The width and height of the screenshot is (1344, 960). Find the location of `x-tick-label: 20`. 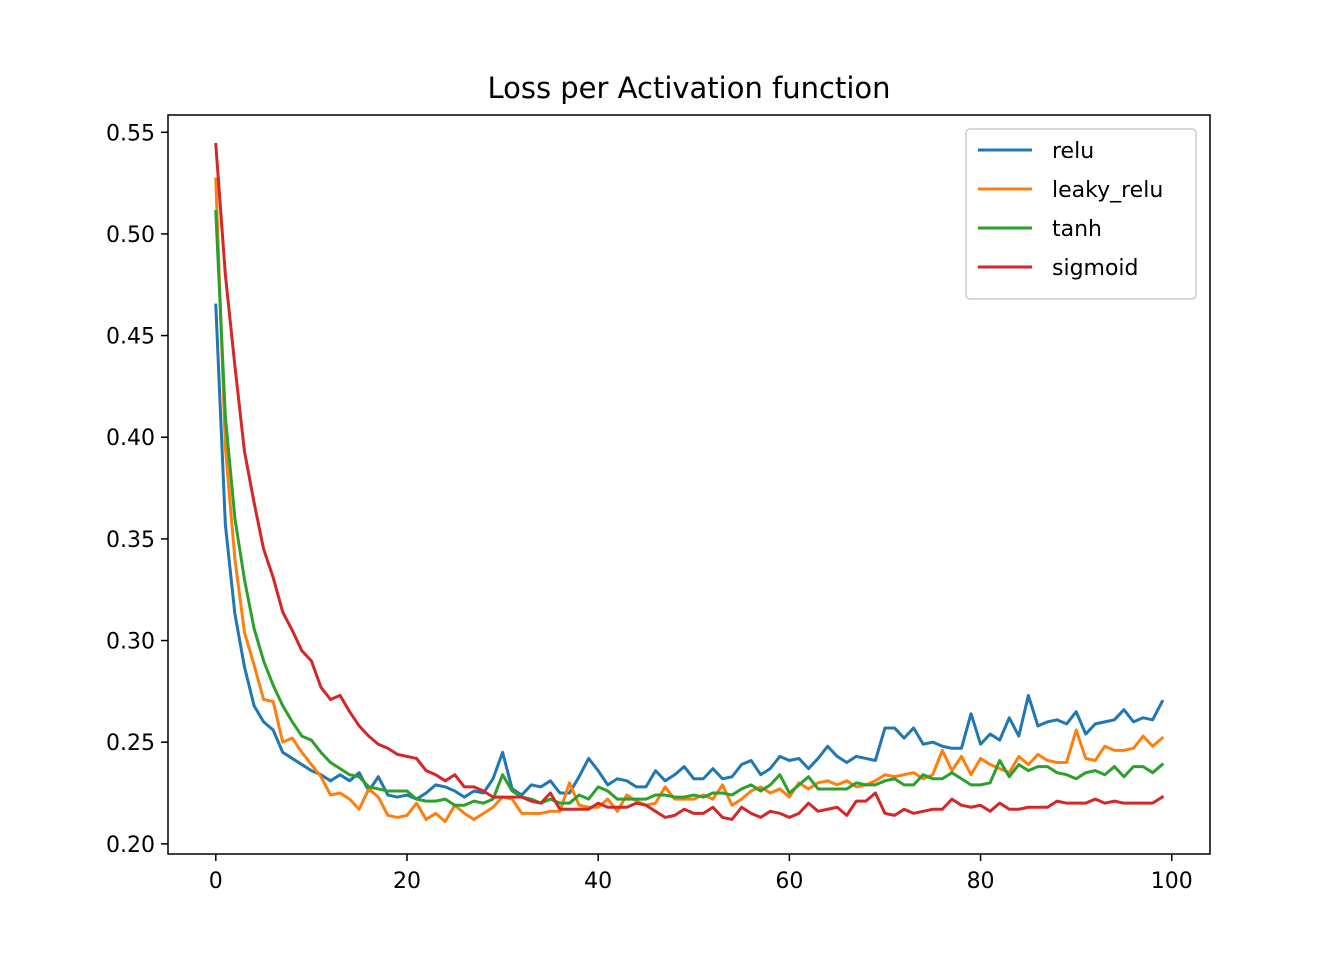

x-tick-label: 20 is located at coordinates (407, 881).